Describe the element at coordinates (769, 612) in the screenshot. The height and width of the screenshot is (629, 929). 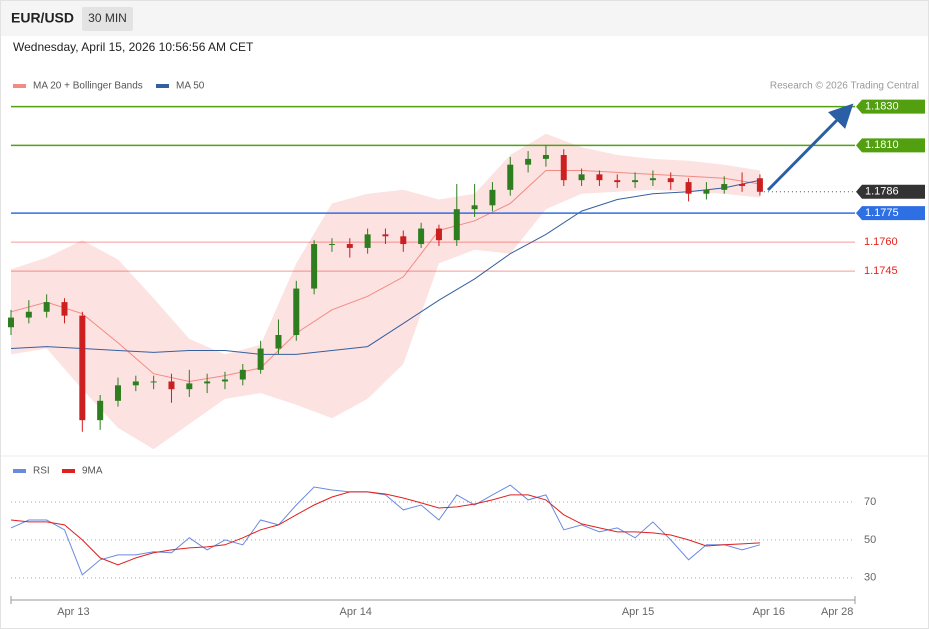
I see `x-tick-label: Apr 16` at that location.